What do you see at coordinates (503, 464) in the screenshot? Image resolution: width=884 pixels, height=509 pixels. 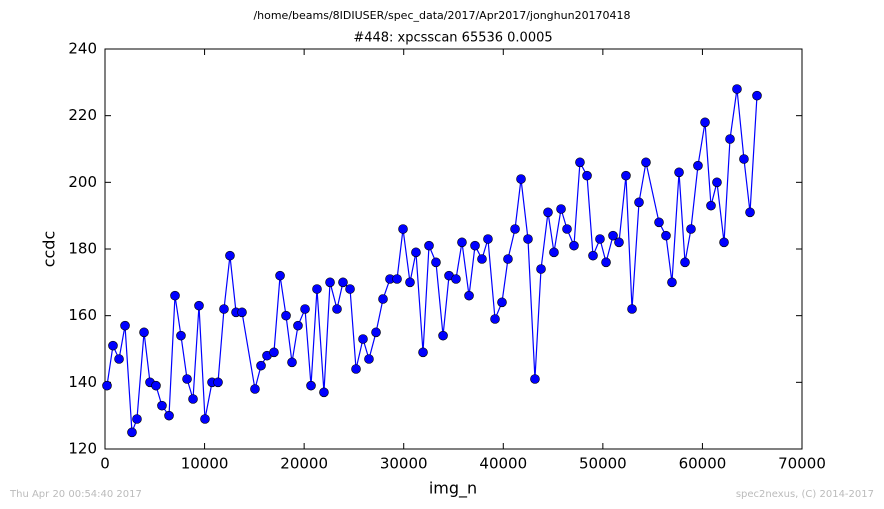 I see `x-tick-label: 40000` at bounding box center [503, 464].